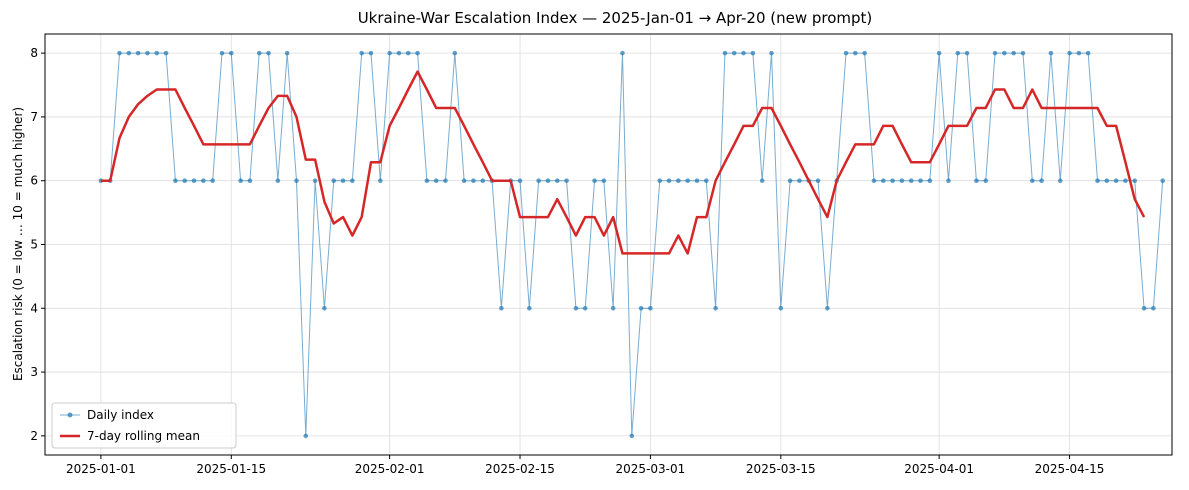 The image size is (1189, 490). Describe the element at coordinates (143, 436) in the screenshot. I see `legend-rolling-label: 7-day rolling mean` at that location.